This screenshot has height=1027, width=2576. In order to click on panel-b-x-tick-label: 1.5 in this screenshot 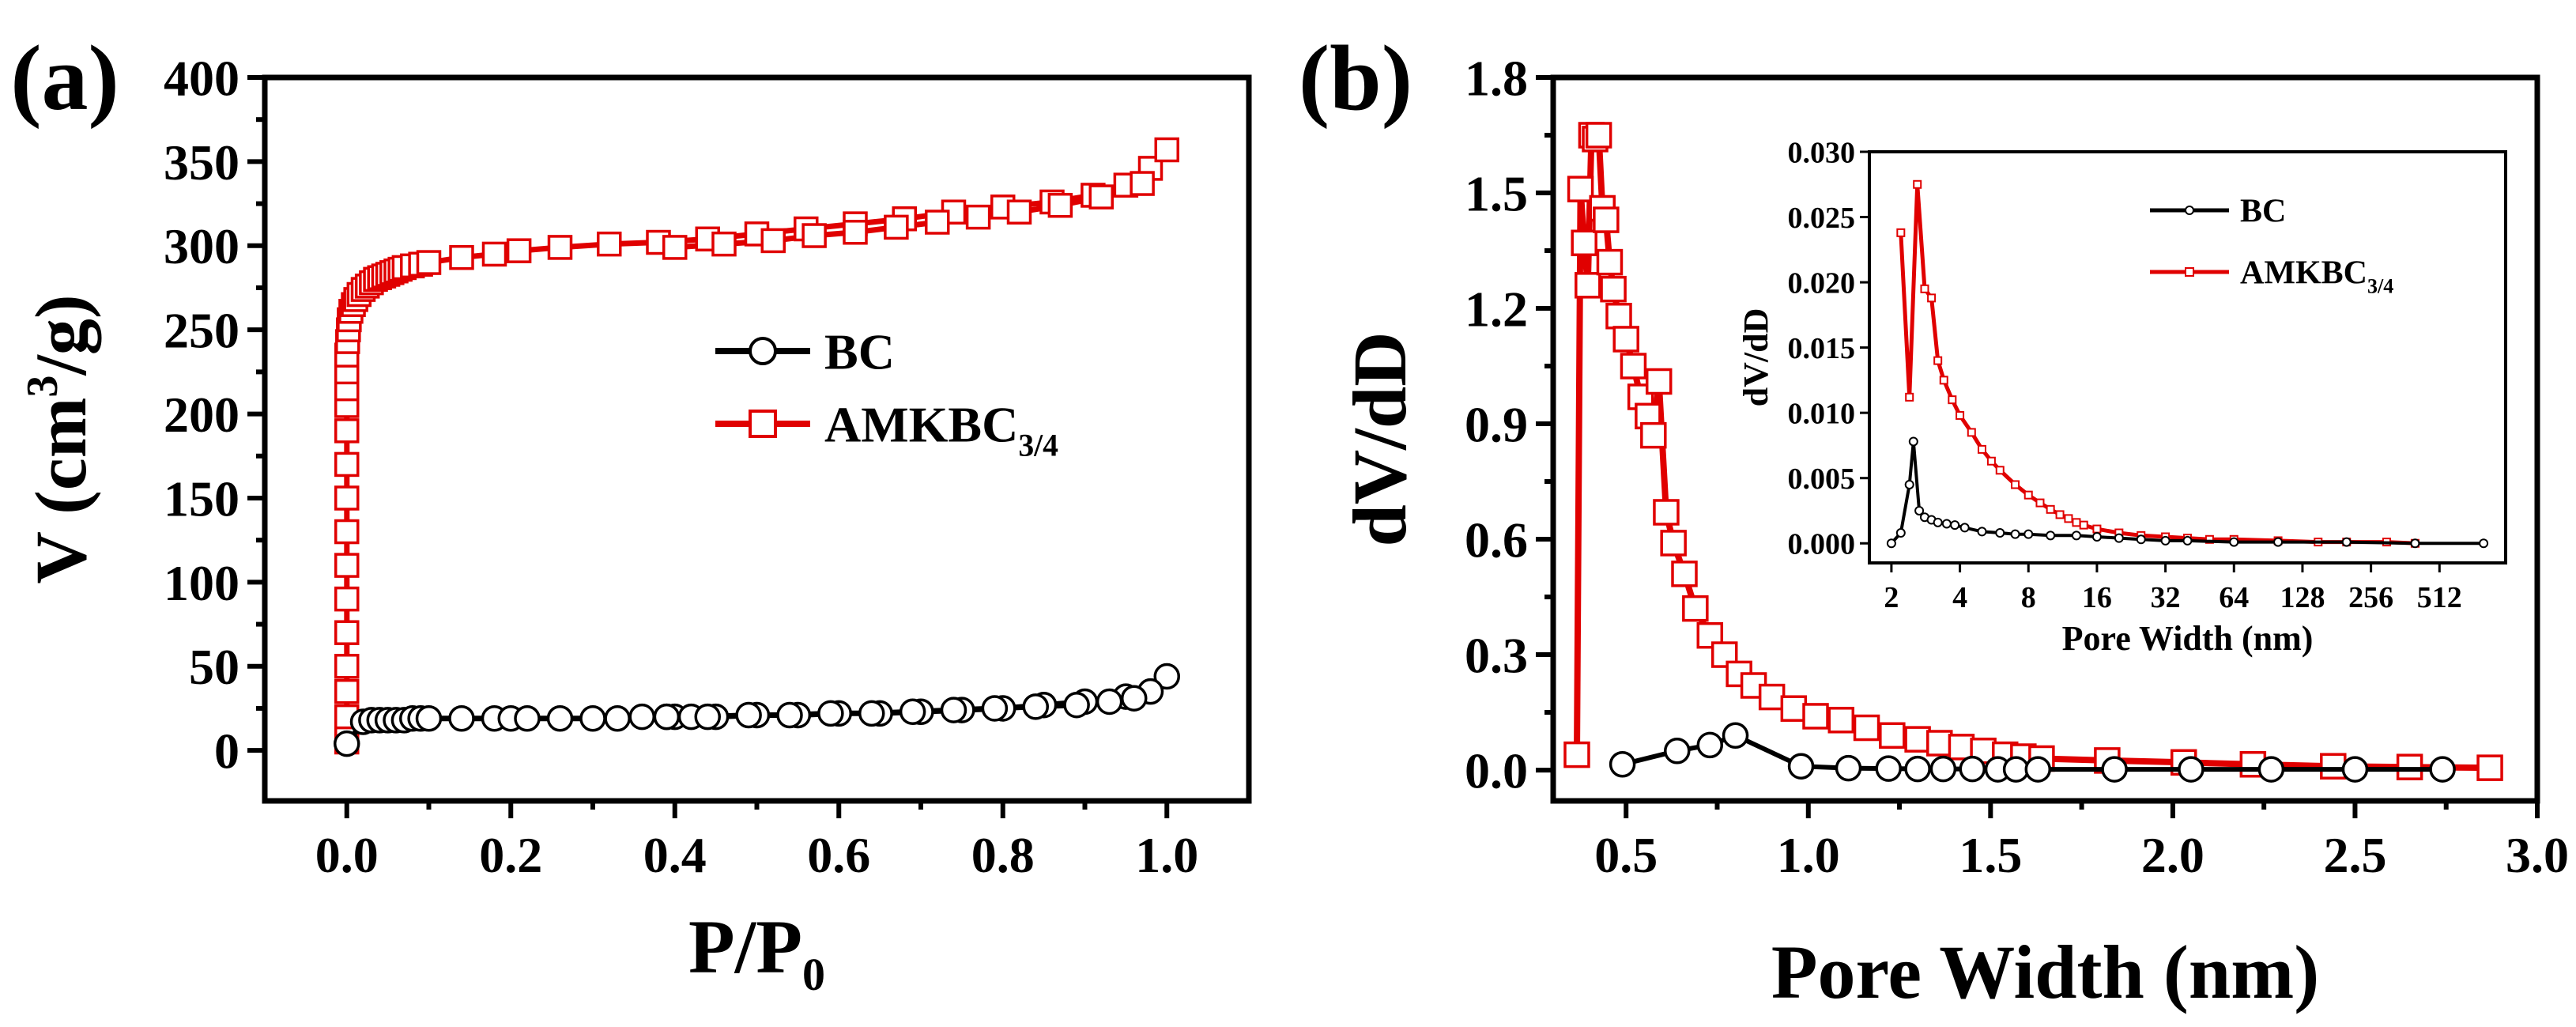, I will do `click(1990, 855)`.